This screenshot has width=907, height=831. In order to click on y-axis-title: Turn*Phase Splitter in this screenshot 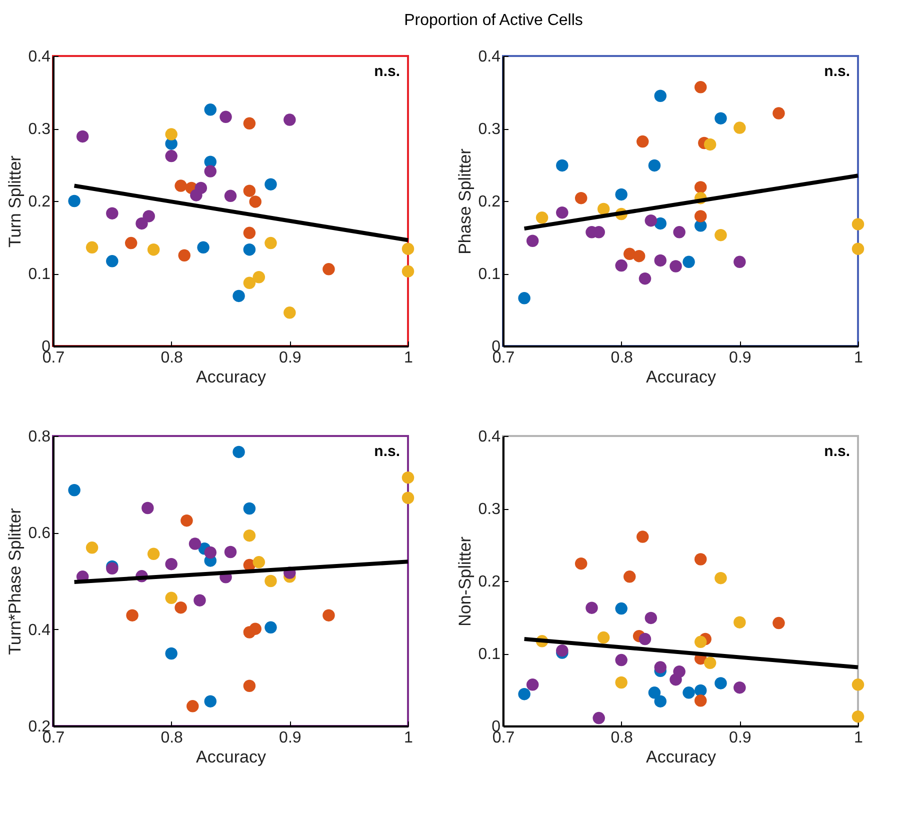, I will do `click(14, 581)`.